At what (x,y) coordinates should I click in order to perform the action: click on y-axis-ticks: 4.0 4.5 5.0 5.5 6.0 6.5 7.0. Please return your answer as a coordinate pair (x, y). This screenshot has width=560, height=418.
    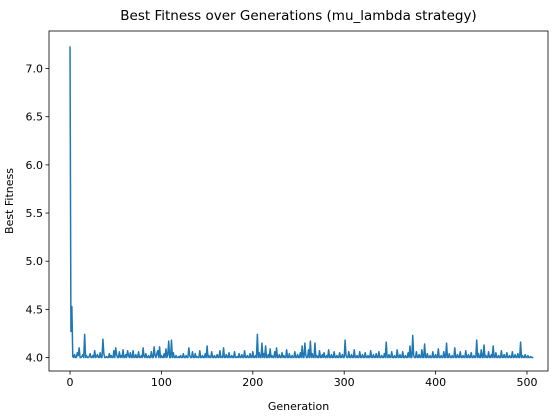
    Looking at the image, I should click on (37, 214).